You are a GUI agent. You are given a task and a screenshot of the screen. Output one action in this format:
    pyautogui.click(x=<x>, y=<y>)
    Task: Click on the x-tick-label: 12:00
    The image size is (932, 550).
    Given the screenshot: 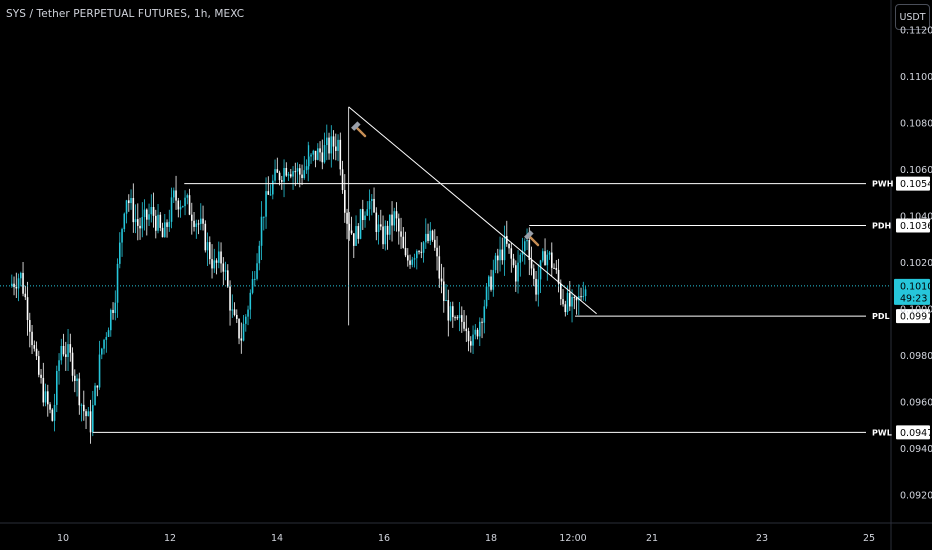 What is the action you would take?
    pyautogui.click(x=572, y=538)
    